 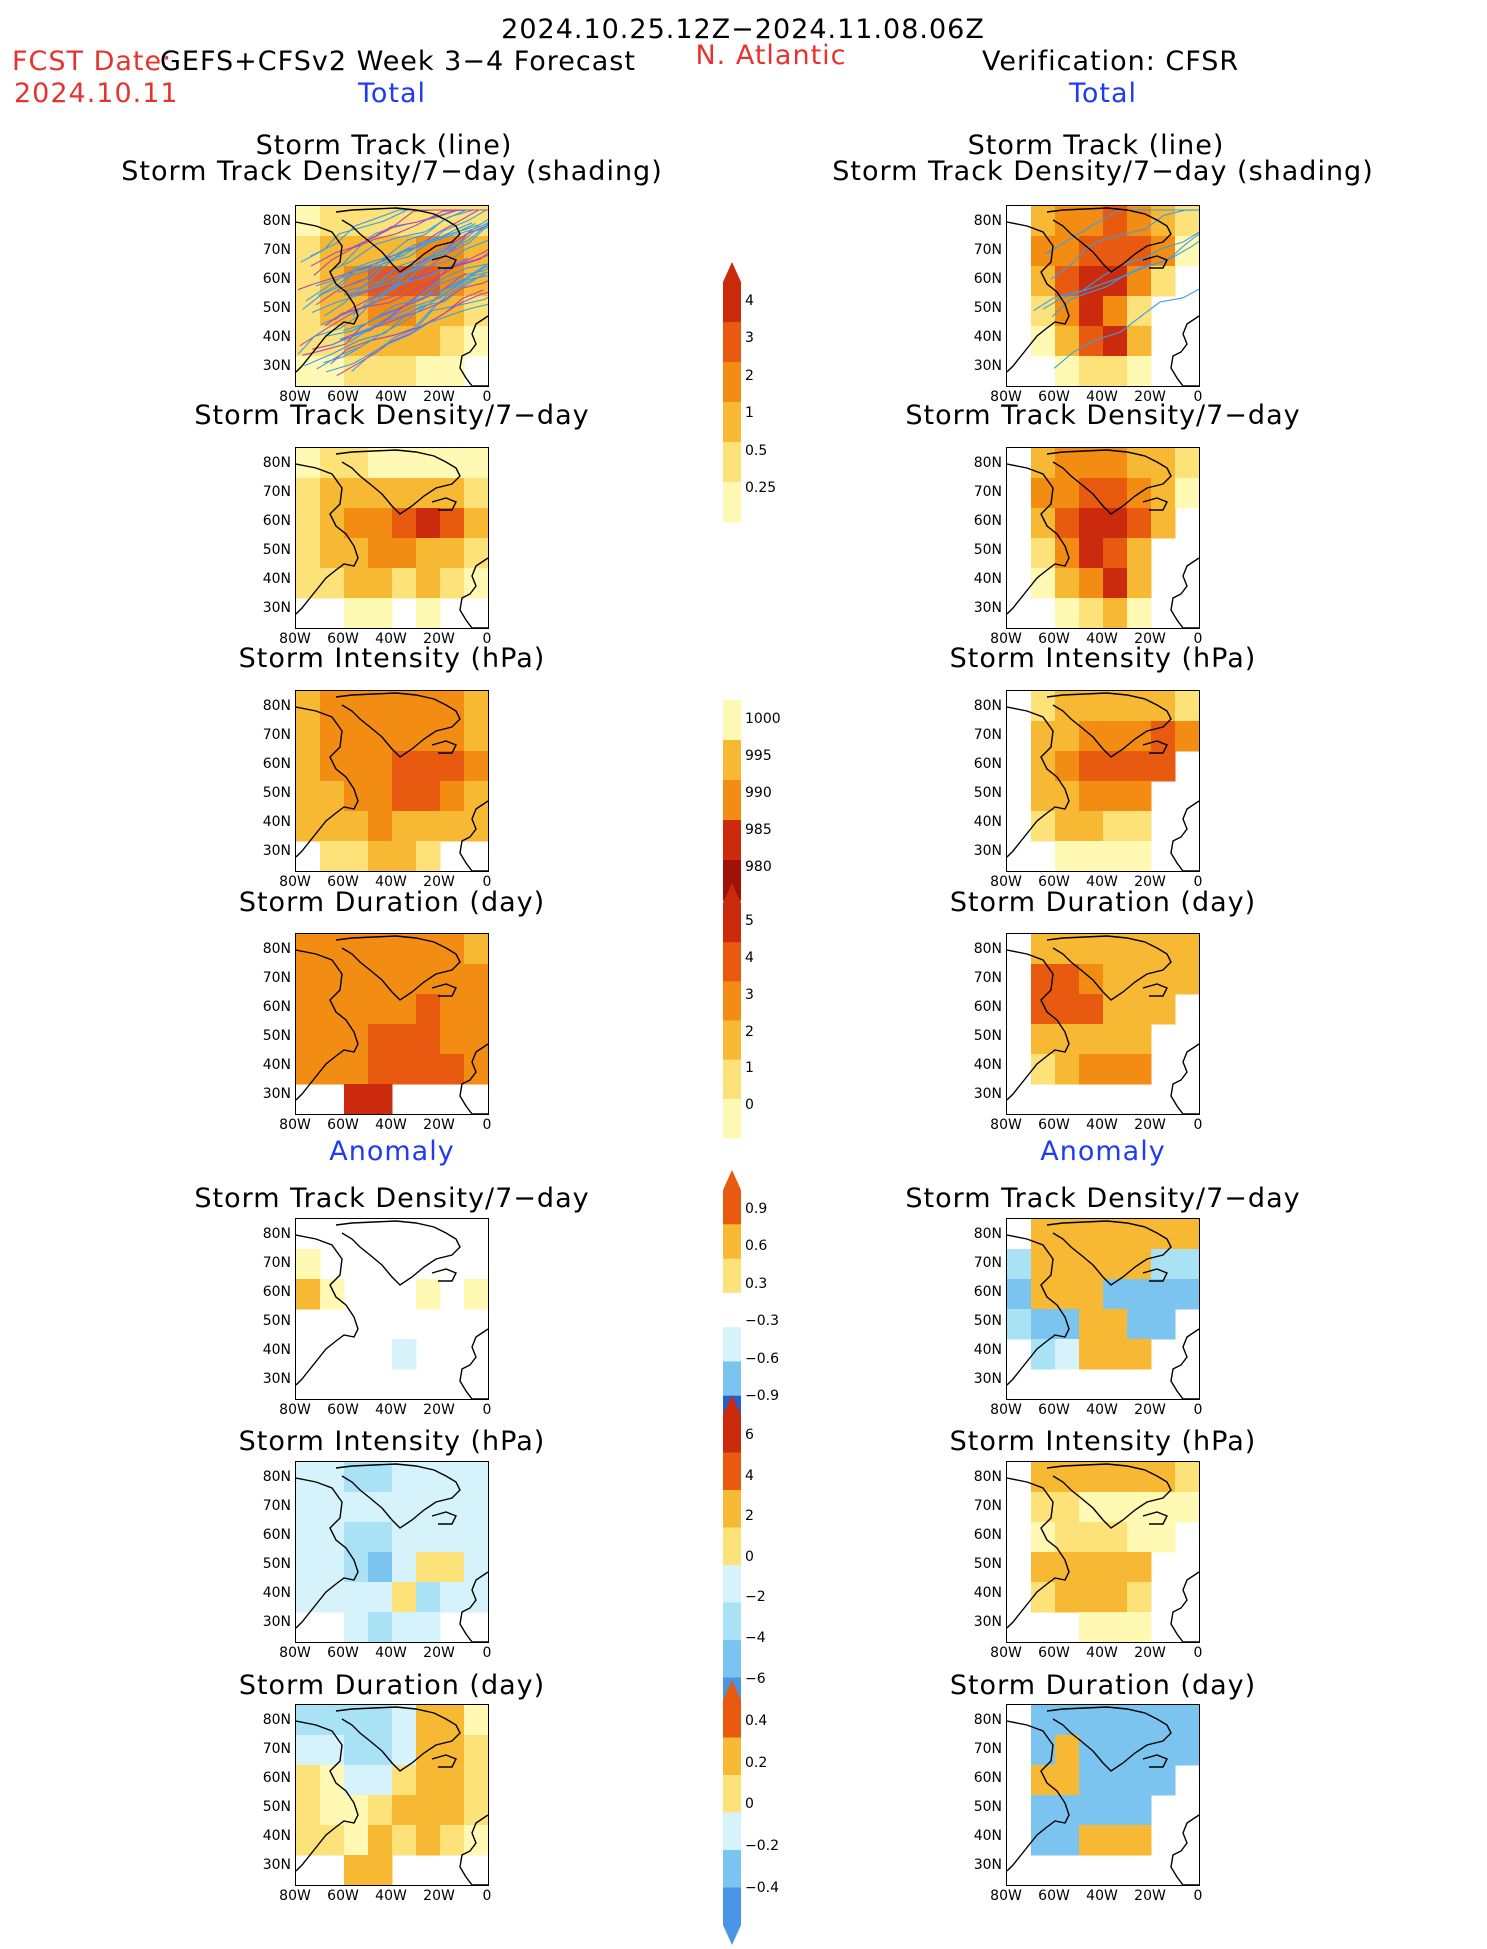 I want to click on colorbar-tick-label: 4, so click(x=749, y=1475).